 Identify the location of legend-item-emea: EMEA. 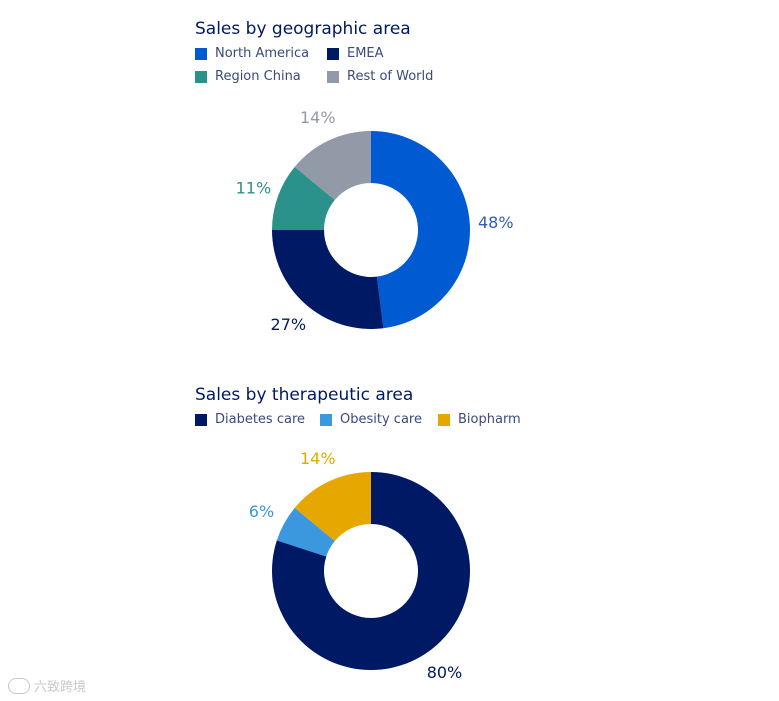
(355, 53).